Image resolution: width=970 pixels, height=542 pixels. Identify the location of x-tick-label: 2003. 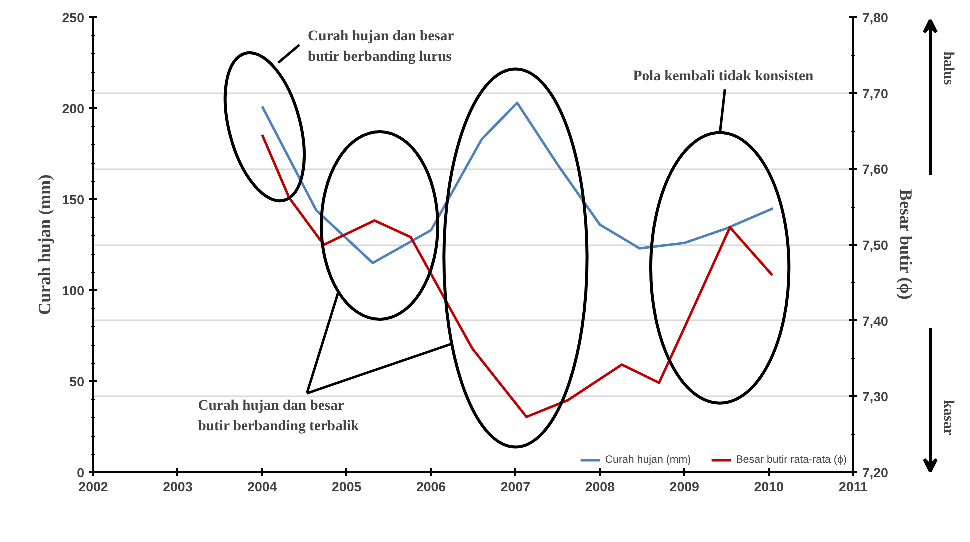
(178, 487).